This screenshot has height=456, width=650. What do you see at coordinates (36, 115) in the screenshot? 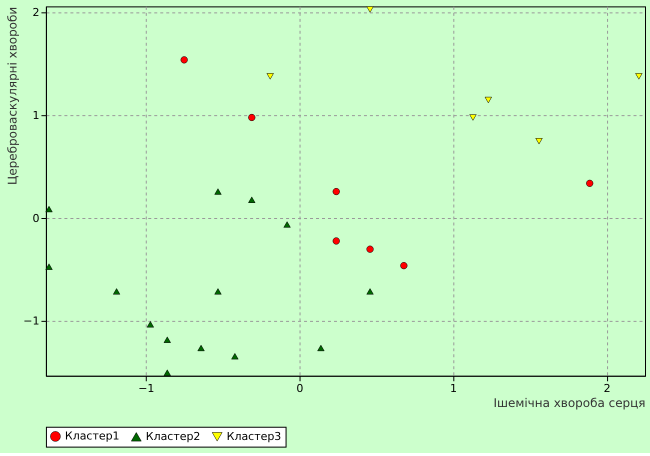
I see `y-tick-label: 1` at bounding box center [36, 115].